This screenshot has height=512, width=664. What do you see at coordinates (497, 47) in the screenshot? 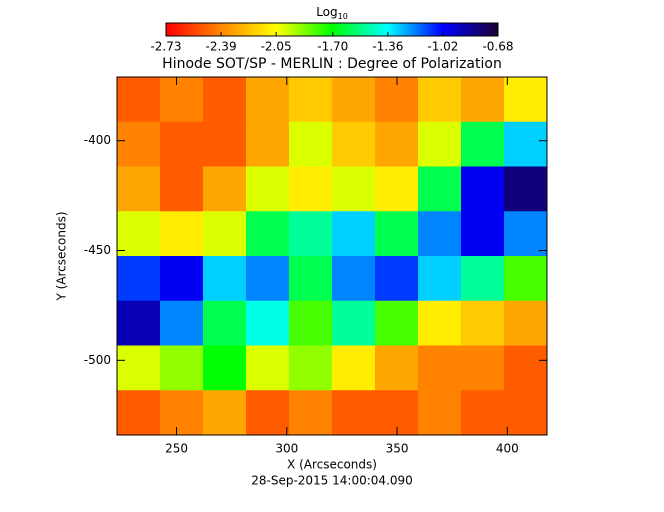
I see `colorbar-tick-label: -0.68` at bounding box center [497, 47].